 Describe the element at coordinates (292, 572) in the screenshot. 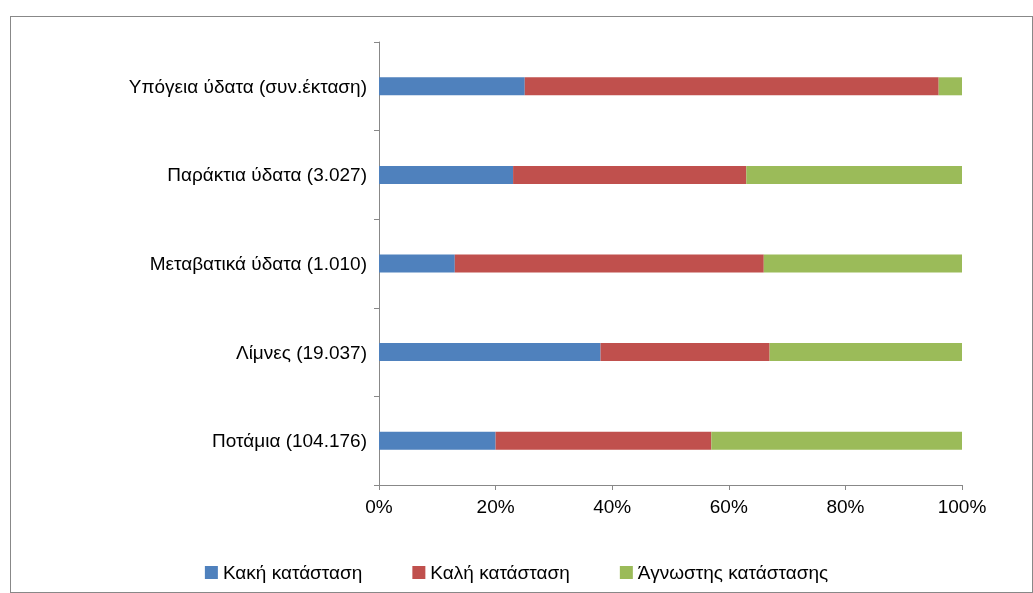

I see `legend-label: Κακή κατάσταση` at that location.